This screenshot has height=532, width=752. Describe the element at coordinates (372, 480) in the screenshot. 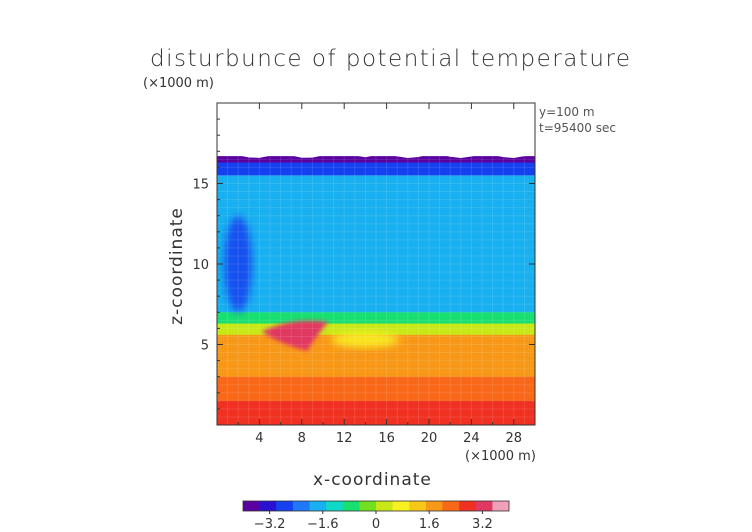

I see `x-axis-label: x-coordinate` at that location.